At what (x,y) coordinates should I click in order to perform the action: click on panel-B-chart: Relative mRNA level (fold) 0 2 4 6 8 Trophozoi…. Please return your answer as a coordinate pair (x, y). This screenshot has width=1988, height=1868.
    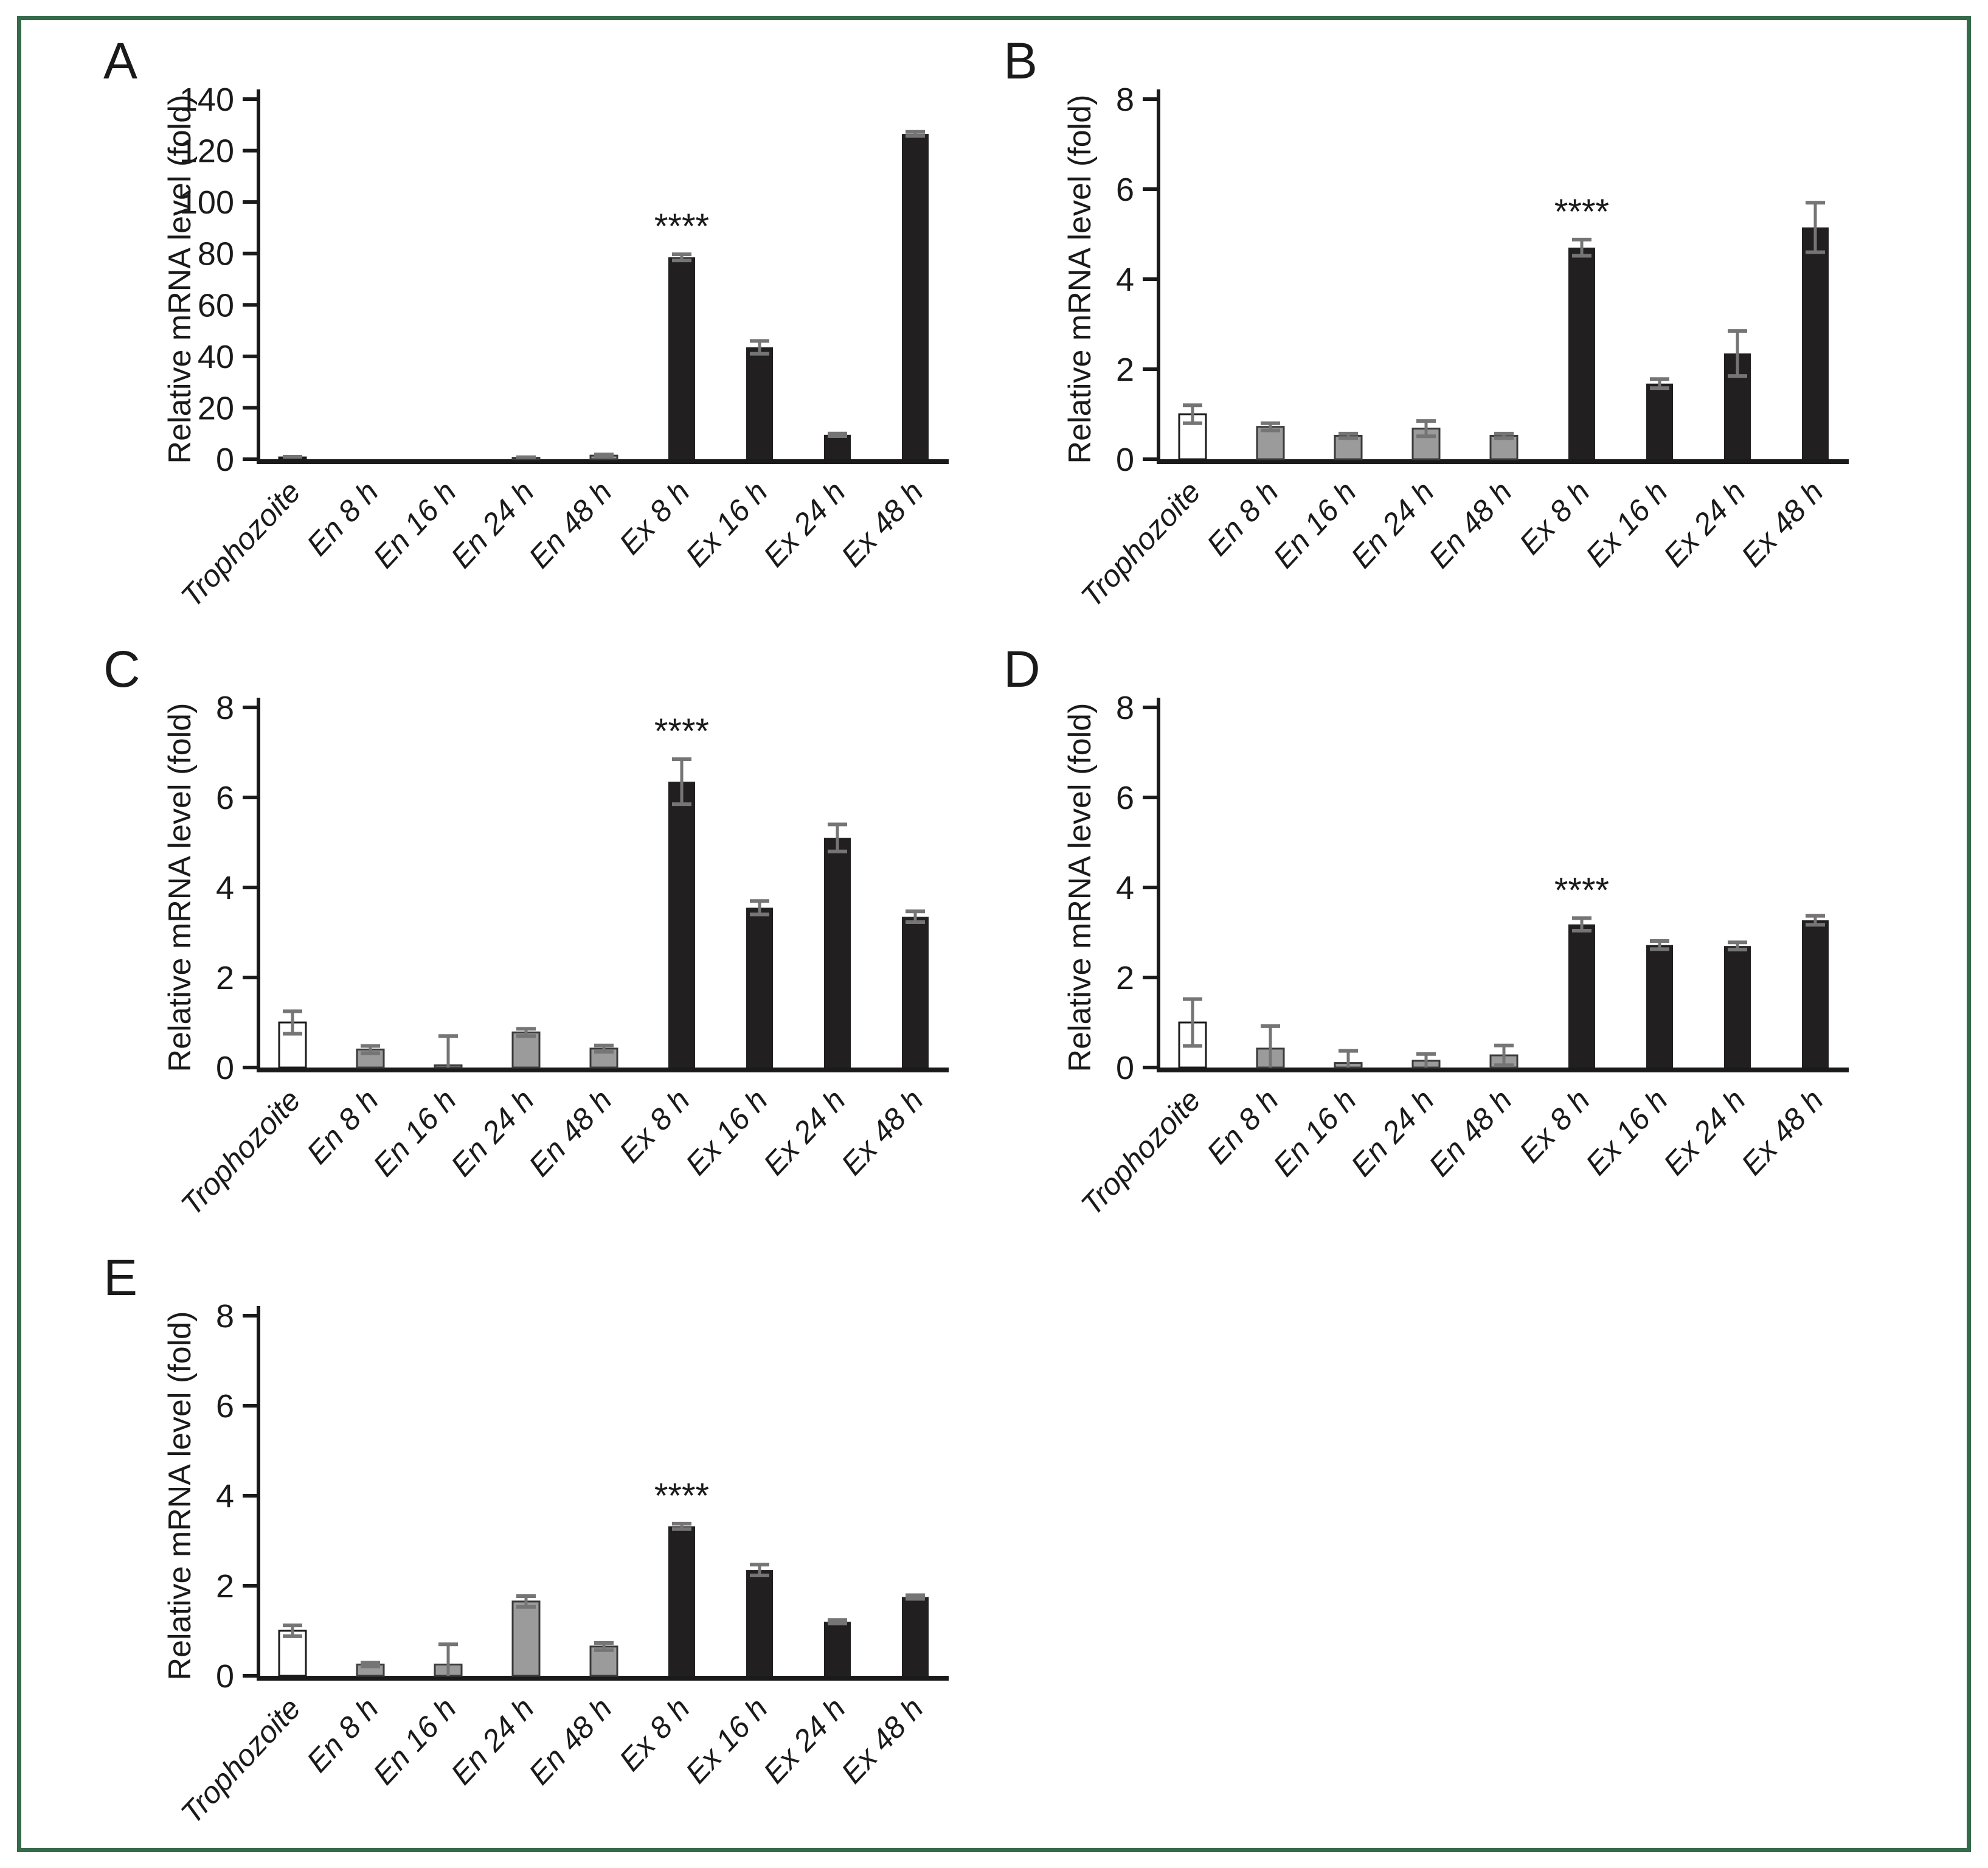
    Looking at the image, I should click on (1455, 348).